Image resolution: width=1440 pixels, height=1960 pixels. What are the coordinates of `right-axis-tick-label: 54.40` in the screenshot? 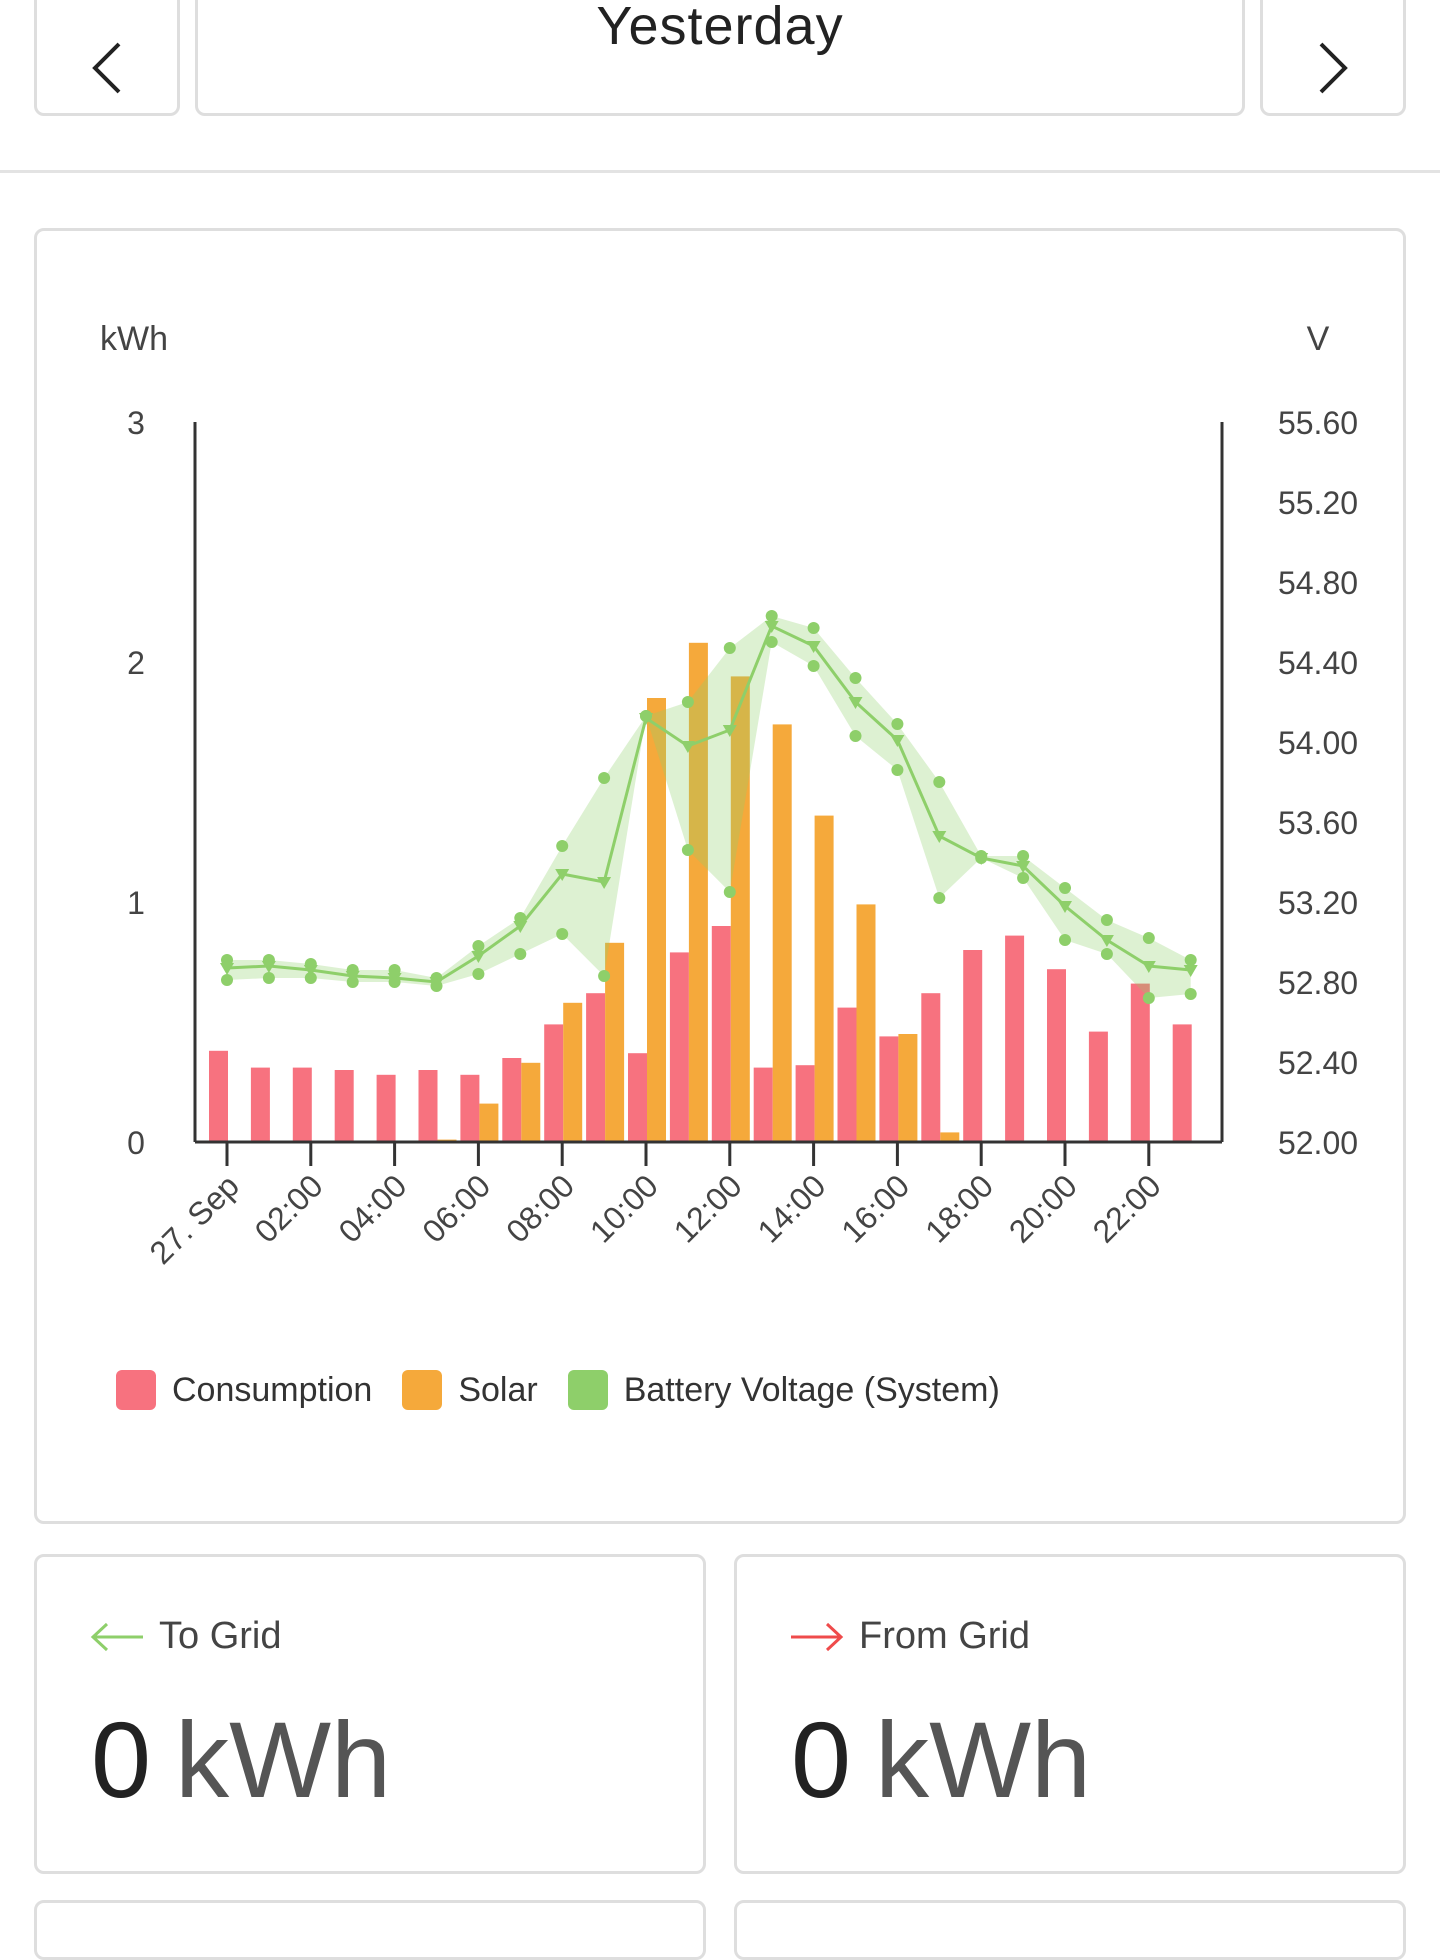 It's located at (1318, 663).